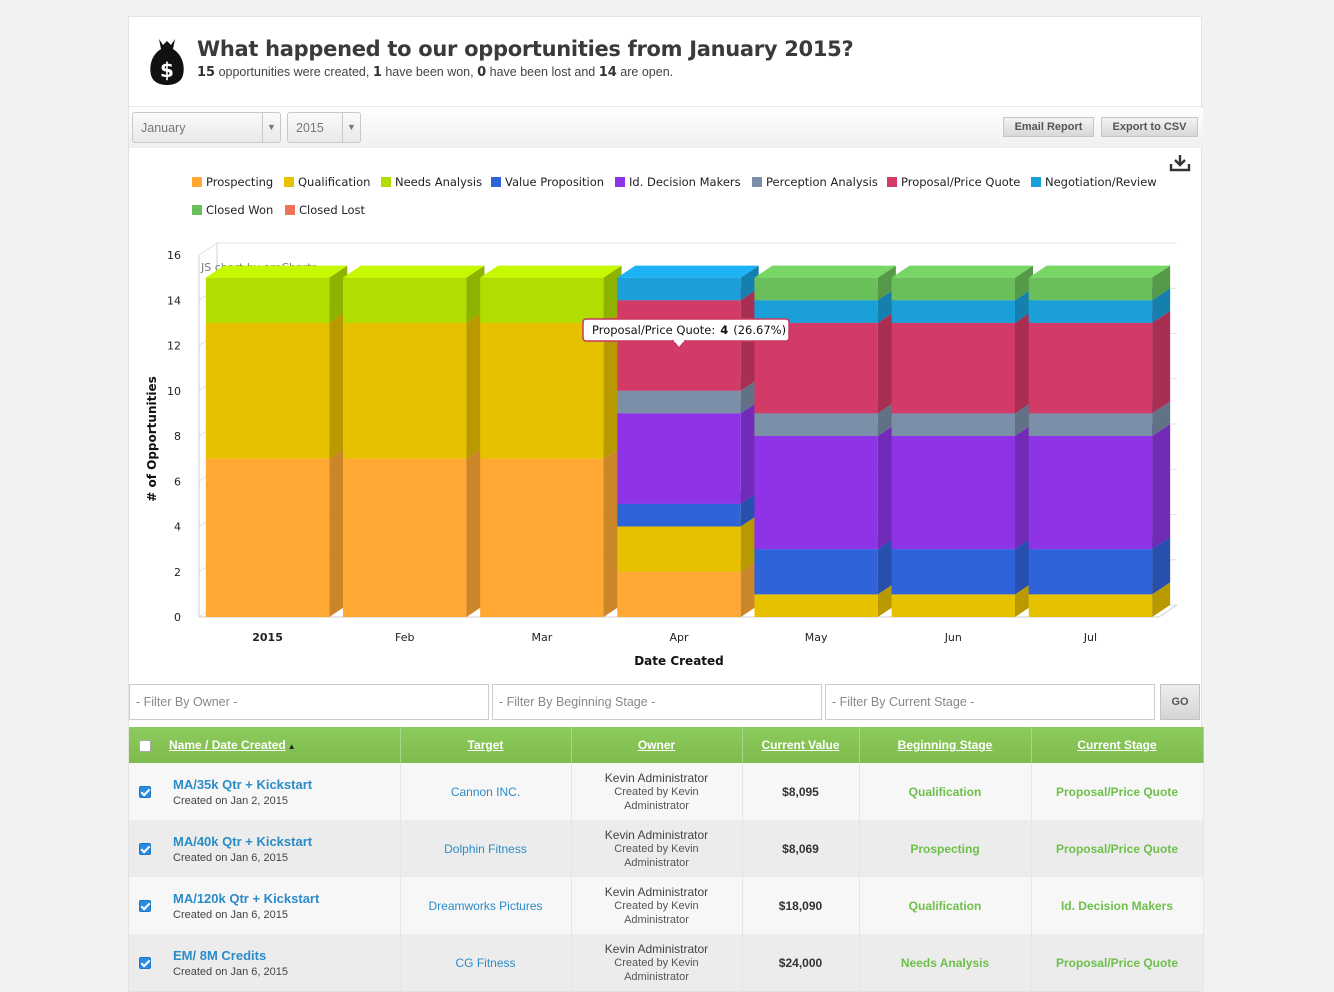  What do you see at coordinates (327, 182) in the screenshot?
I see `legend-item: Qualification` at bounding box center [327, 182].